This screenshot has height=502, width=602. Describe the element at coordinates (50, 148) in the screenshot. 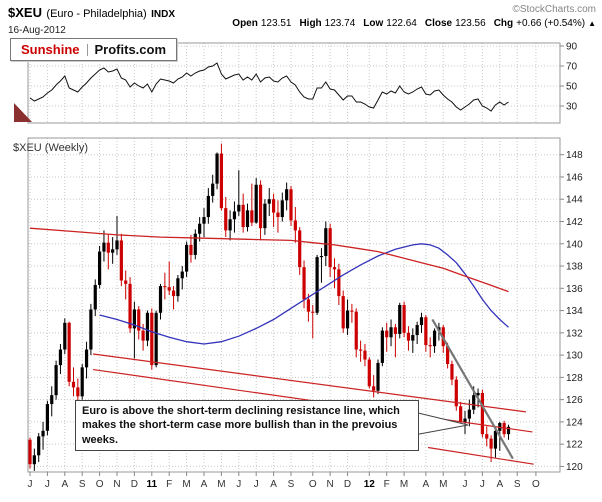

I see `panel-label: $XEU (Weekly)` at that location.